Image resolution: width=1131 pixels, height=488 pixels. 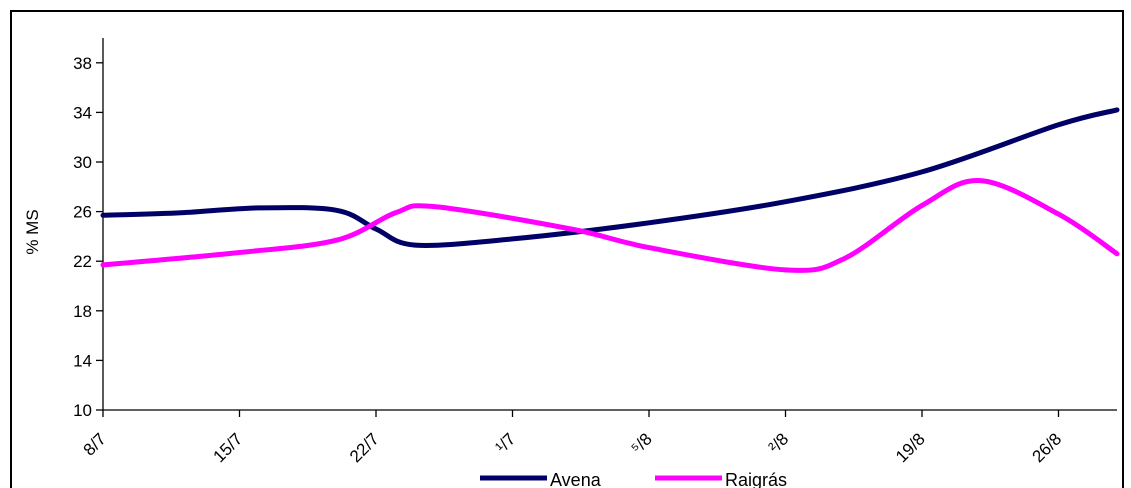 What do you see at coordinates (756, 479) in the screenshot?
I see `legend-label-raigras: Raigrás` at bounding box center [756, 479].